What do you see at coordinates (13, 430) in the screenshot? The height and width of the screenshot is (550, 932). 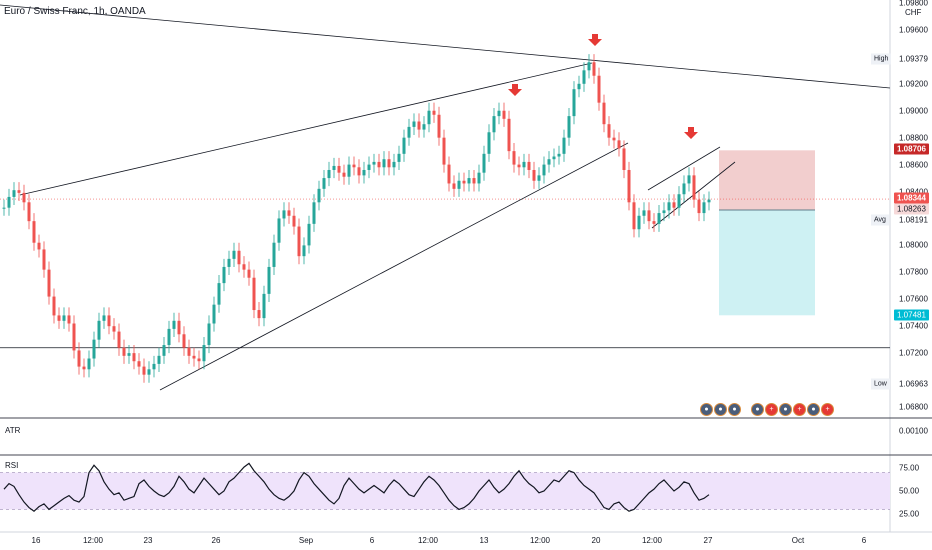 I see `atr-label: ATR` at bounding box center [13, 430].